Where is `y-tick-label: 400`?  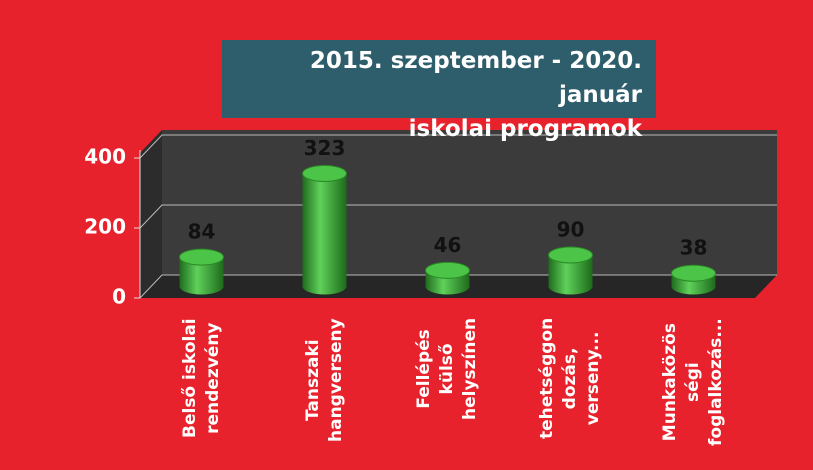 y-tick-label: 400 is located at coordinates (105, 157).